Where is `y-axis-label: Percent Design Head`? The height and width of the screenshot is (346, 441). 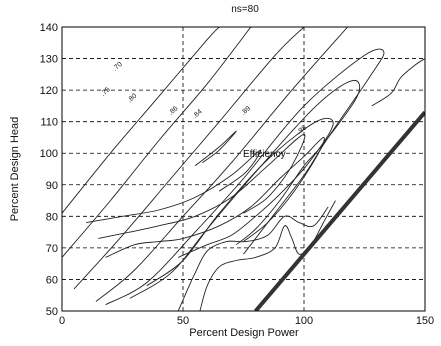 y-axis-label: Percent Design Head is located at coordinates (15, 169).